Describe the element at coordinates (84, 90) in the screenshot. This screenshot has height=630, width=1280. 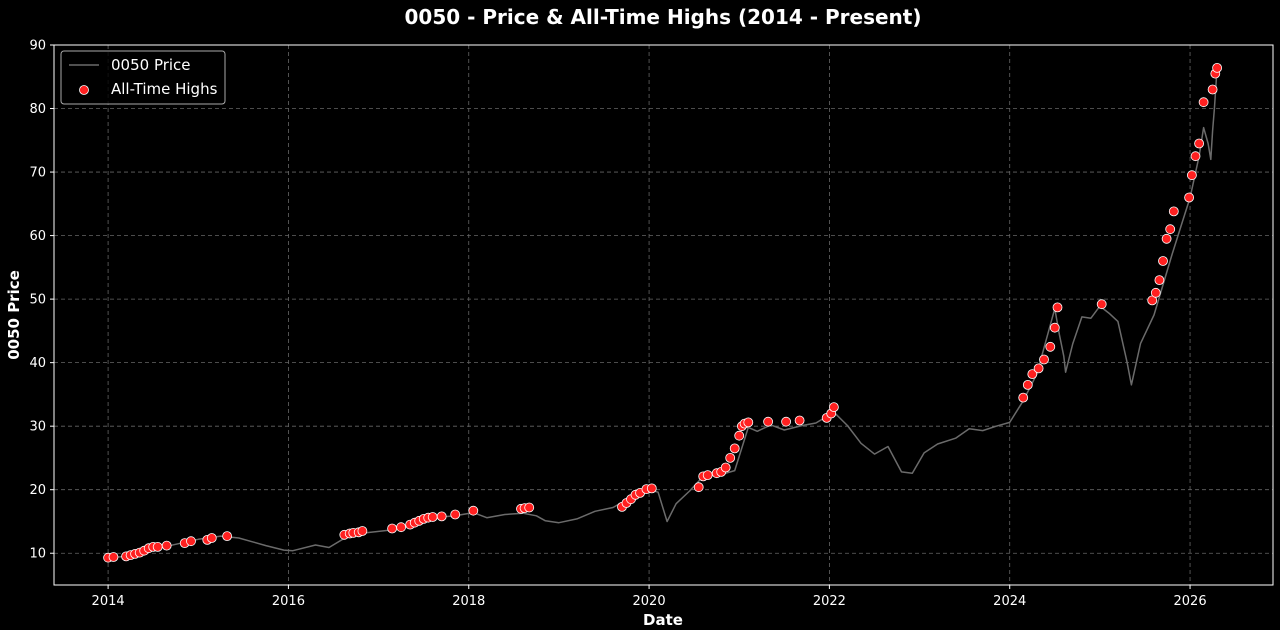
I see `legend-dot-swatch` at that location.